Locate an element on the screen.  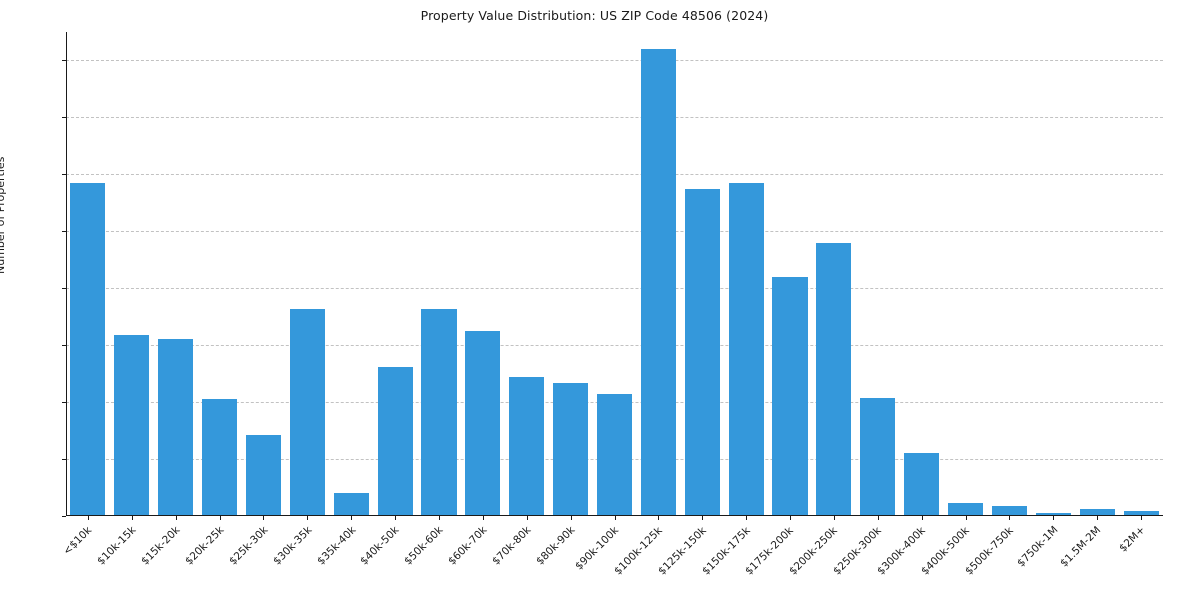
x-tick-label: $70k-80k is located at coordinates (512, 545).